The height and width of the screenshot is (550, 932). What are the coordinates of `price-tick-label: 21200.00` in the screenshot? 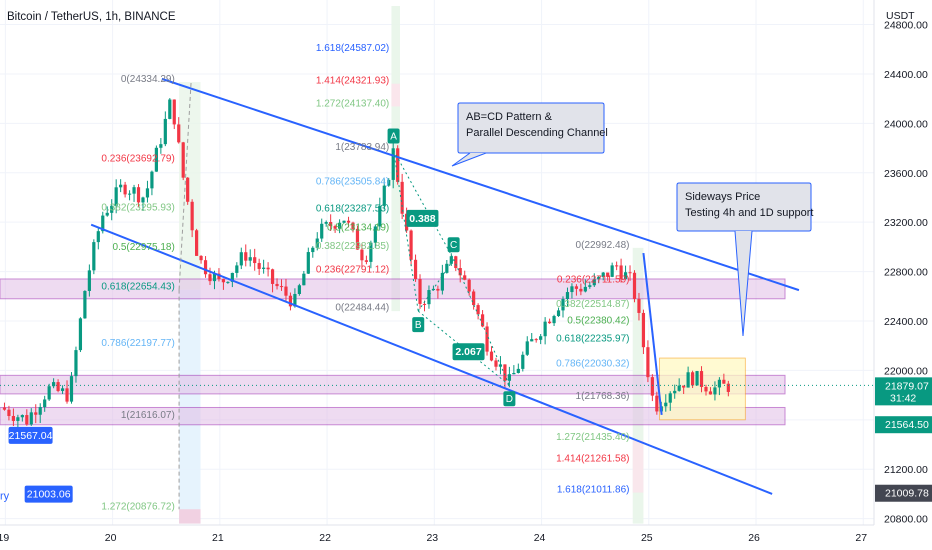 It's located at (906, 470).